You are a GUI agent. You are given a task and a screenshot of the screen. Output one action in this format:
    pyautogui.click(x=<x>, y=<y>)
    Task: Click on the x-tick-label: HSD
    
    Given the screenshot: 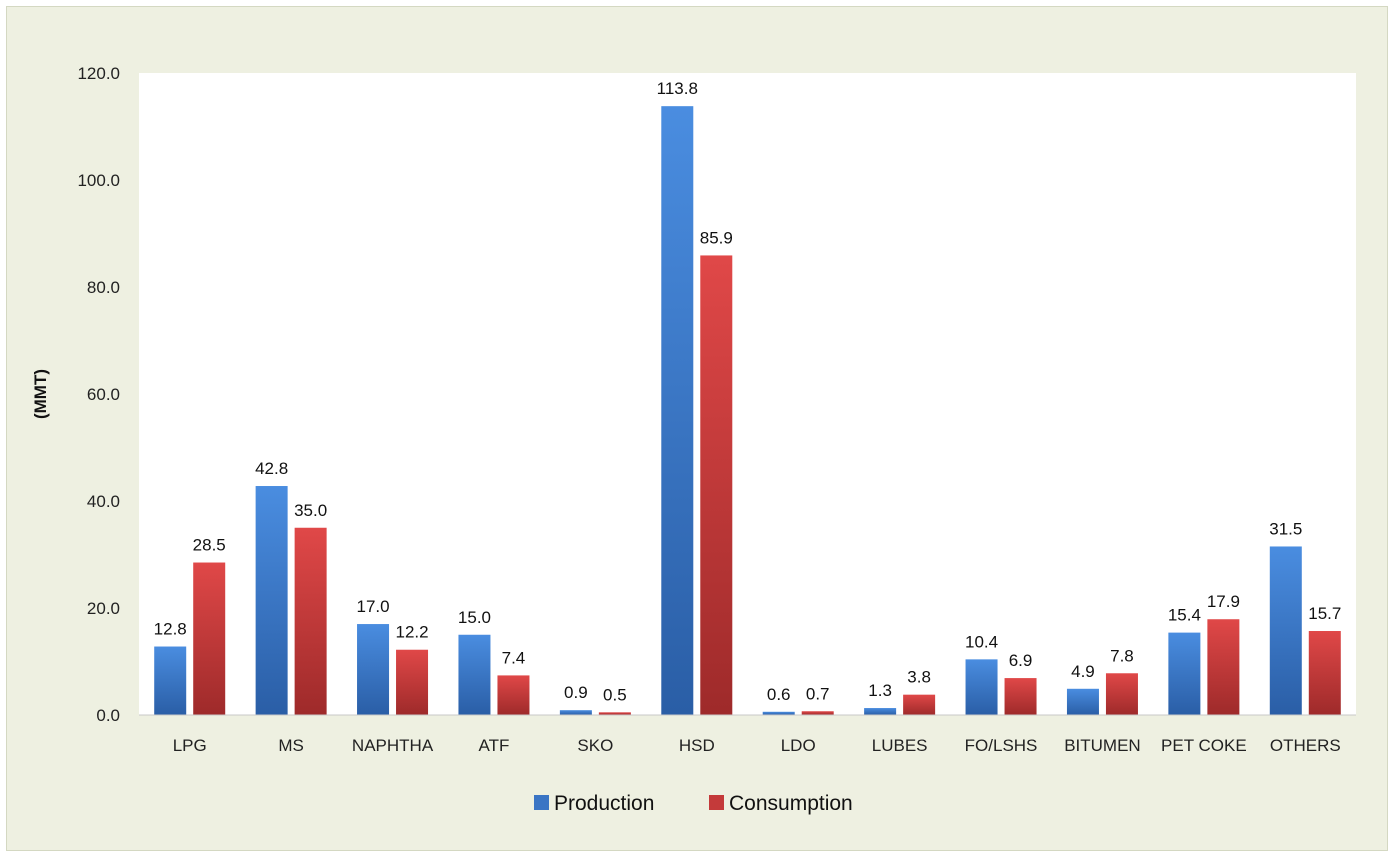 What is the action you would take?
    pyautogui.click(x=697, y=745)
    